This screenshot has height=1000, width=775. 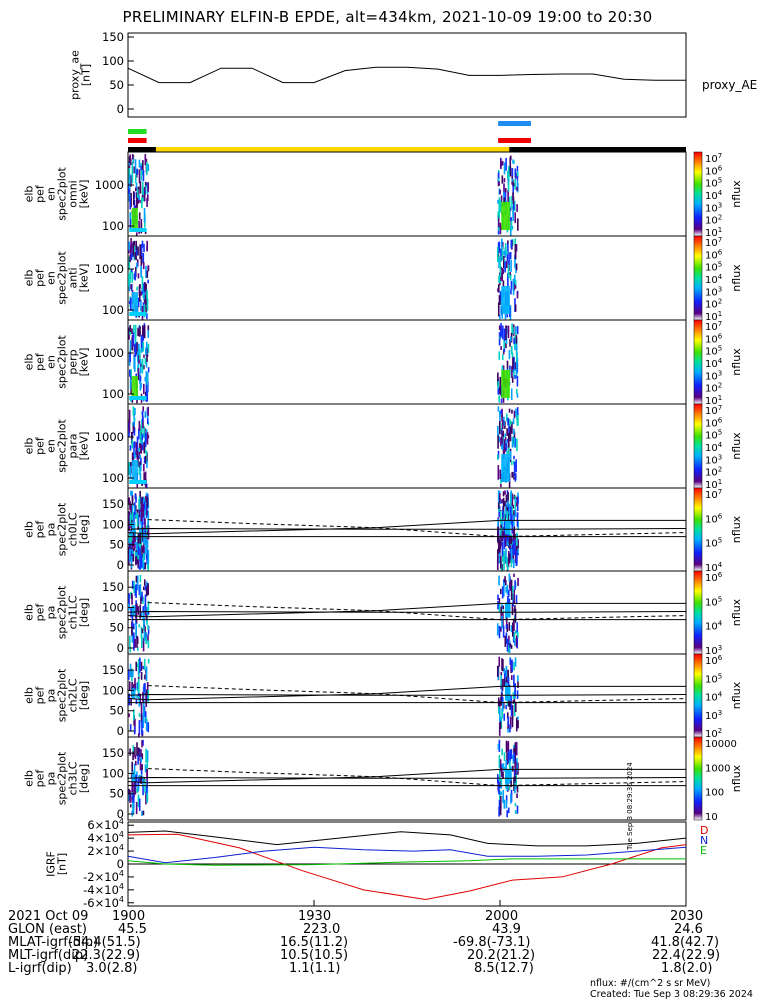 What do you see at coordinates (40, 968) in the screenshot?
I see `row-label-l: L-igrf(dip)` at bounding box center [40, 968].